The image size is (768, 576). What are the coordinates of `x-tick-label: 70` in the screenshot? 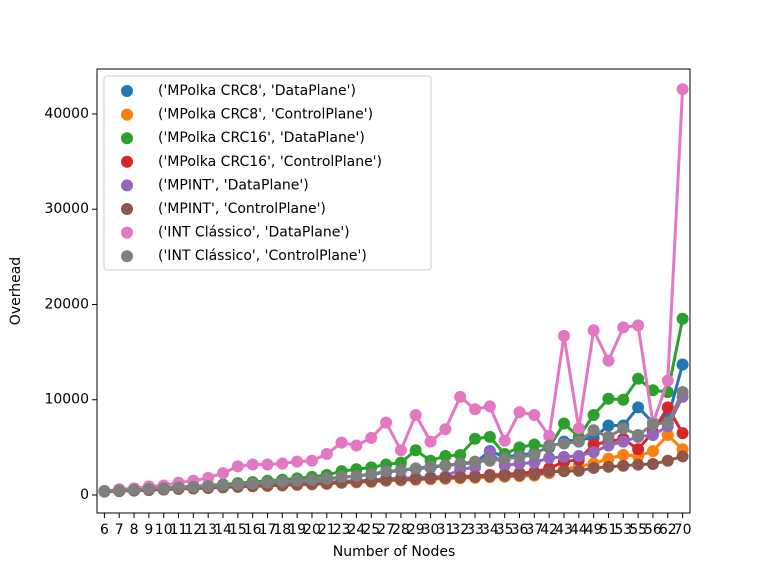 It's located at (683, 530).